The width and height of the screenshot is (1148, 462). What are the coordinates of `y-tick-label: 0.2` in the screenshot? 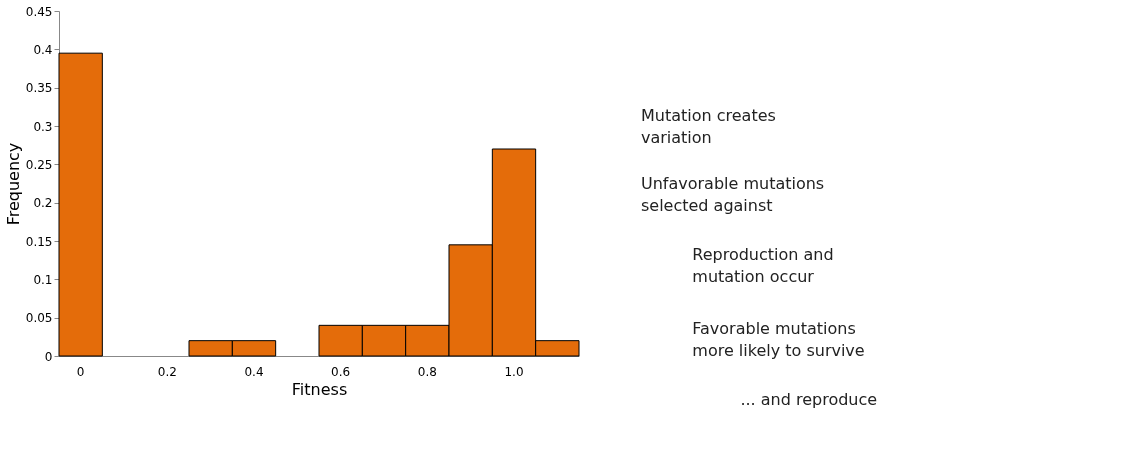 It's located at (43, 203).